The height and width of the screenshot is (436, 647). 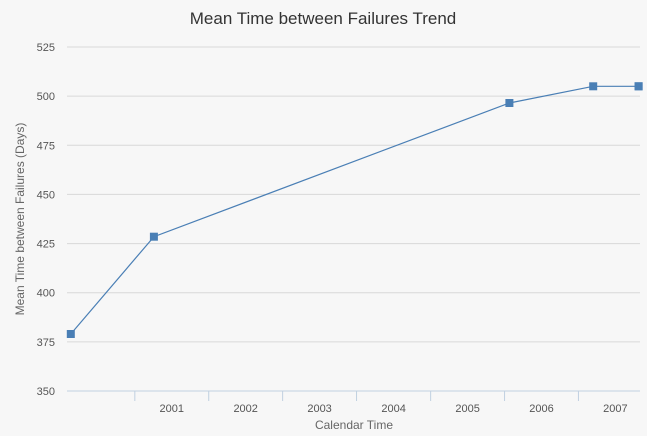 What do you see at coordinates (319, 409) in the screenshot?
I see `x-tick-label: 2003` at bounding box center [319, 409].